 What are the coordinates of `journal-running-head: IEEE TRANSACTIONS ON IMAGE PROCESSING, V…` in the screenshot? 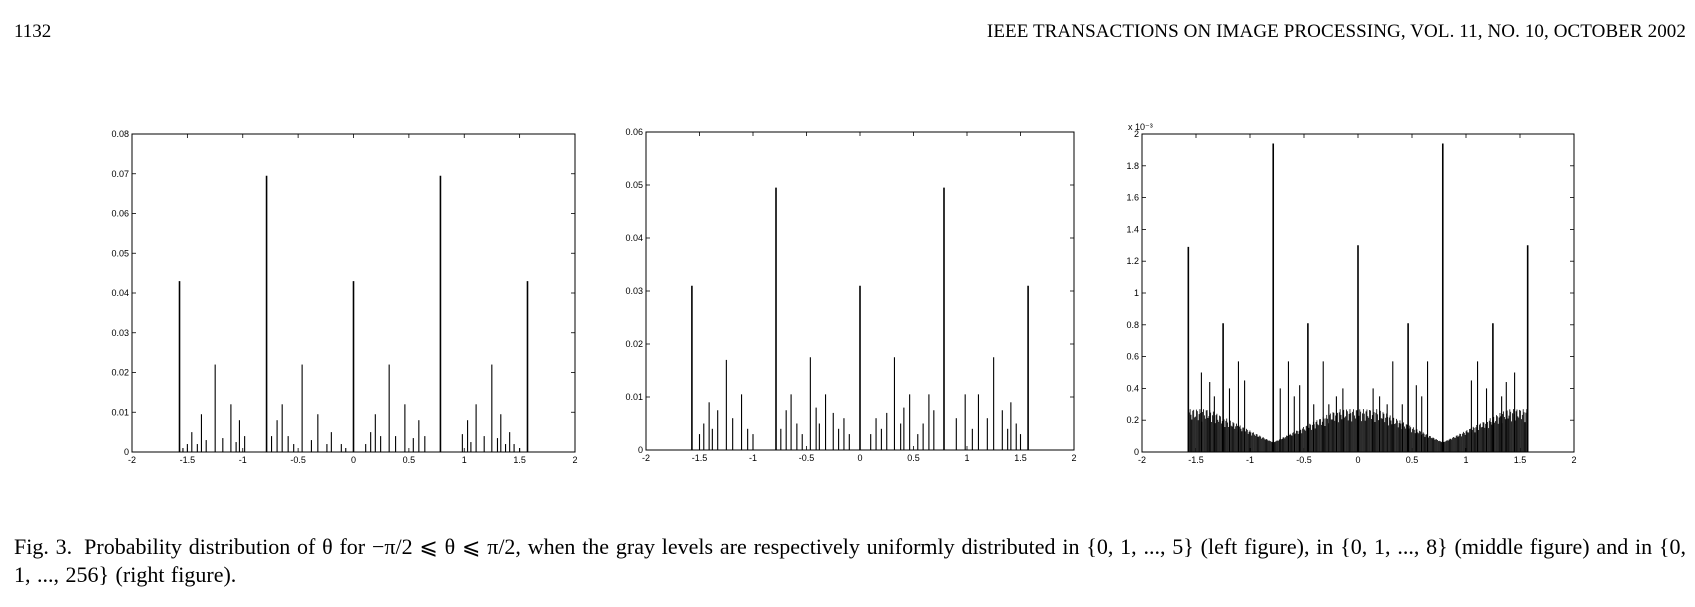 It's located at (1336, 31).